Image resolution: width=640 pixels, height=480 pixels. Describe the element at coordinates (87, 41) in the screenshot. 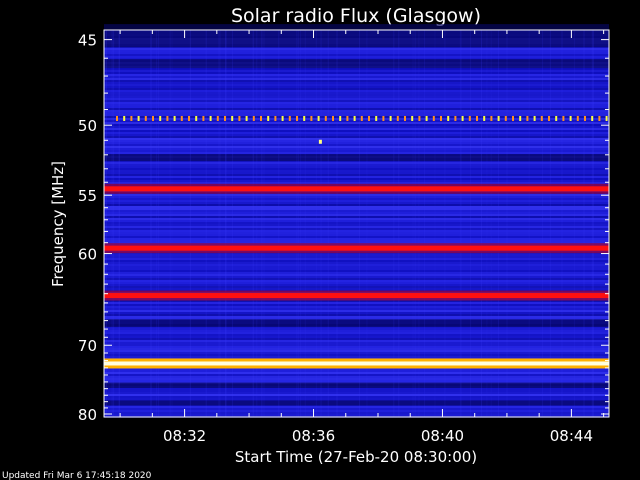

I see `y-tick-label: 45` at that location.